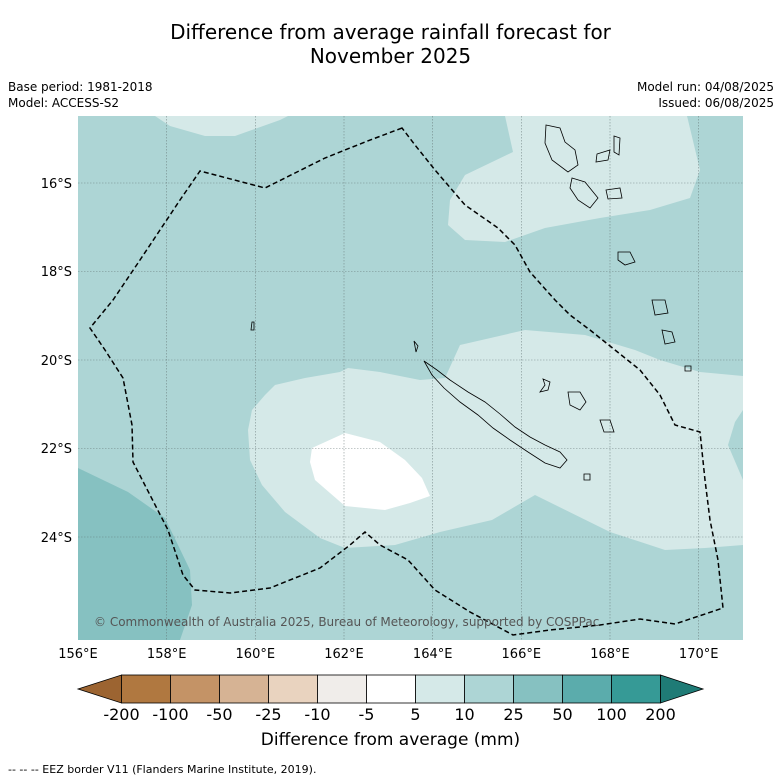  Describe the element at coordinates (56, 538) in the screenshot. I see `lat-label: 24°S` at that location.